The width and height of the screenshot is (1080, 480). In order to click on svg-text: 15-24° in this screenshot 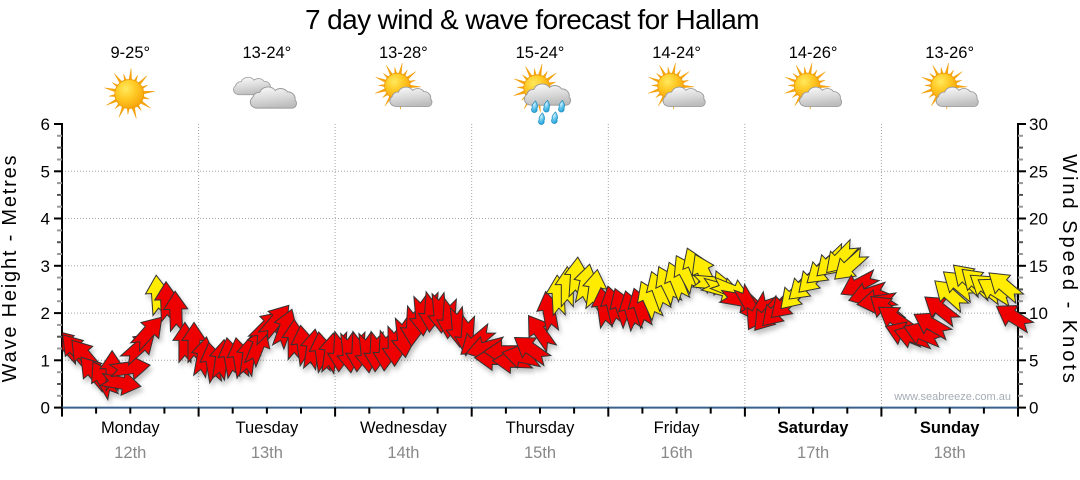, I will do `click(540, 53)`.